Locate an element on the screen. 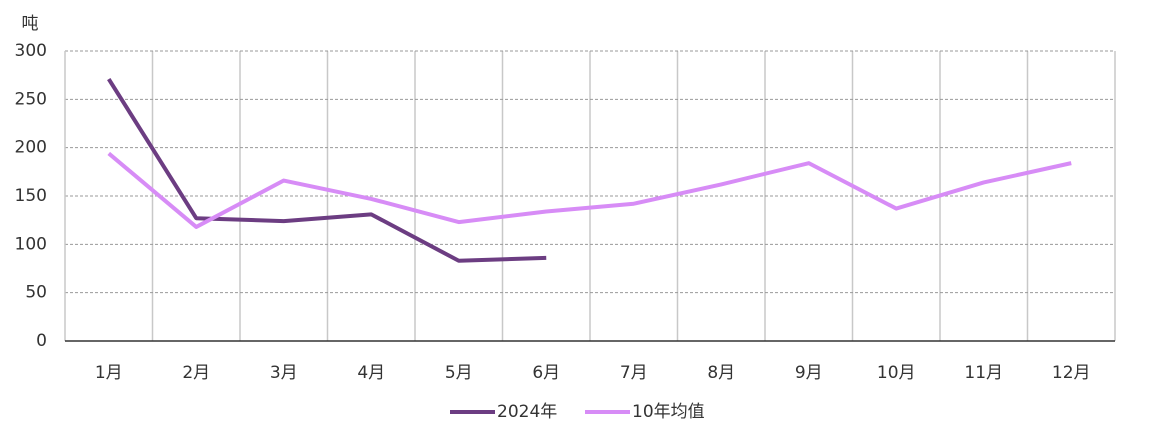  legend-label: 2024年 is located at coordinates (527, 412).